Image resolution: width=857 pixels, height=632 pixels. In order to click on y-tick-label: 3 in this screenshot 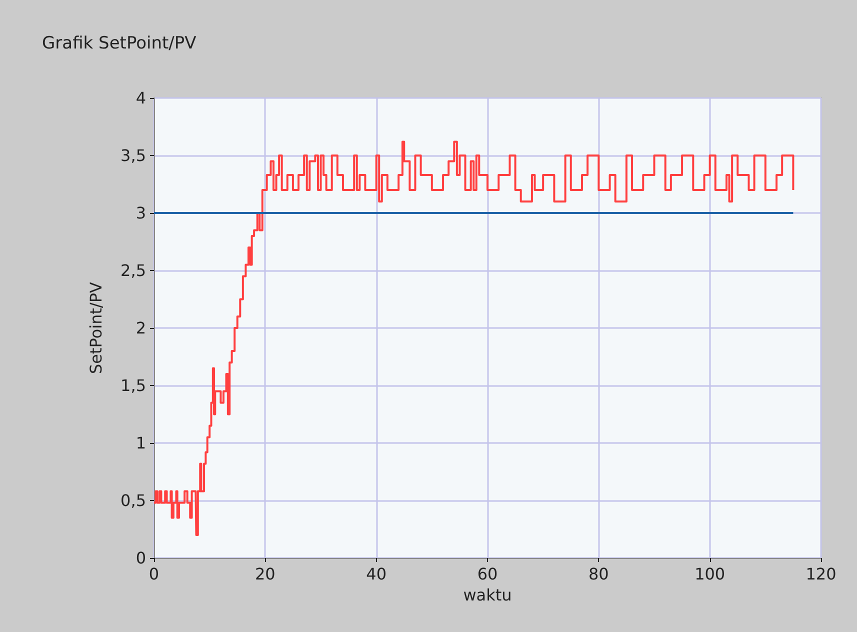, I will do `click(141, 213)`.